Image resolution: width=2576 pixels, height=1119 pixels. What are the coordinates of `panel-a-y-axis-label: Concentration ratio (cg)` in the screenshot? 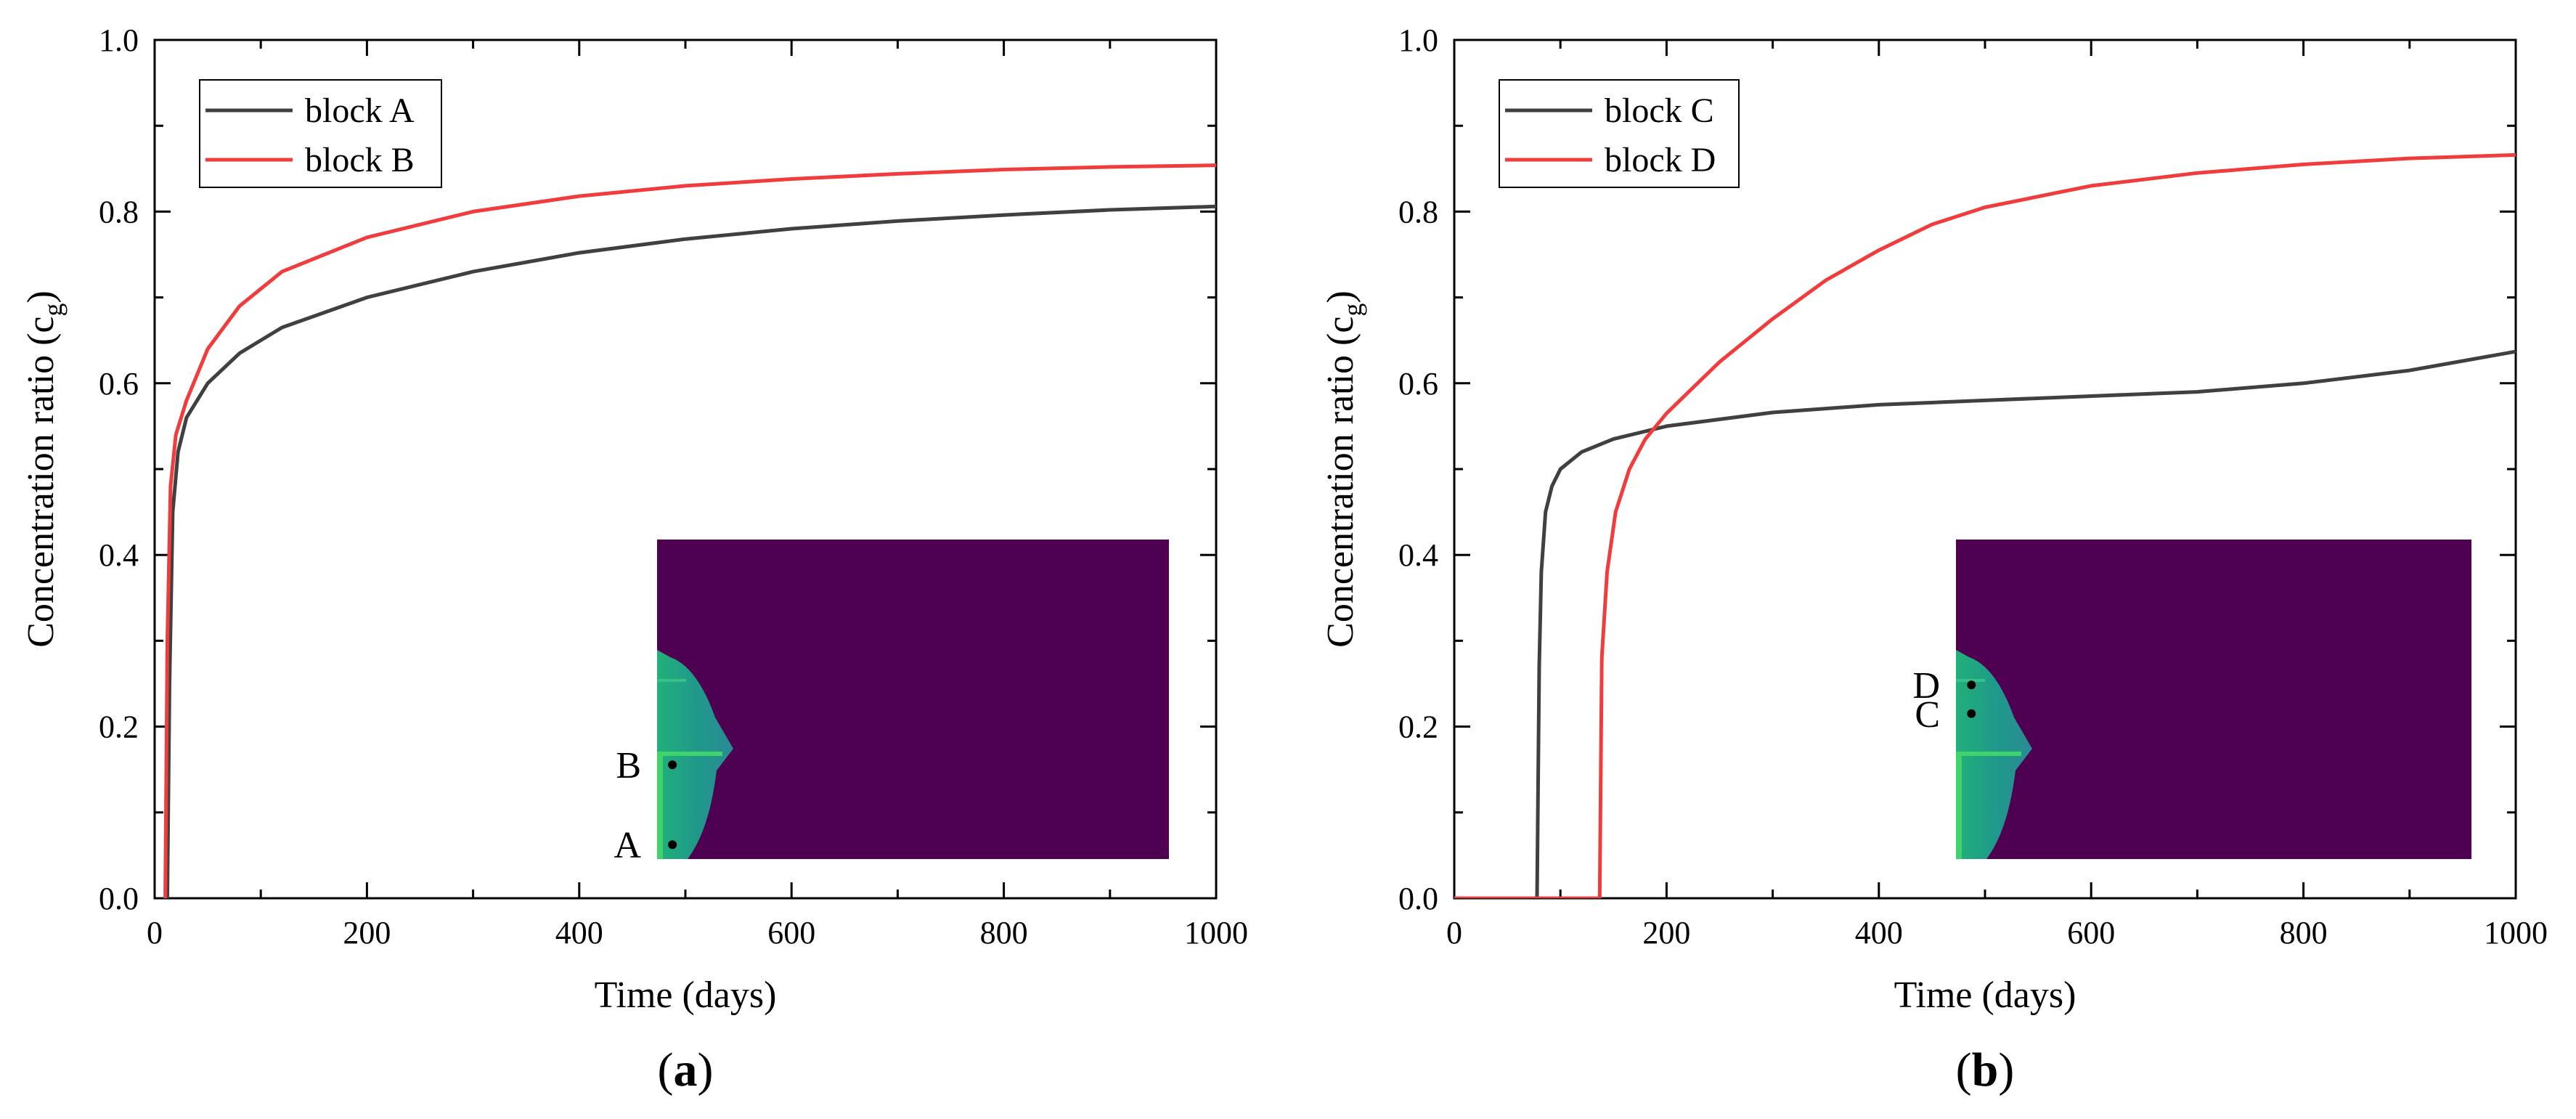 It's located at (44, 469).